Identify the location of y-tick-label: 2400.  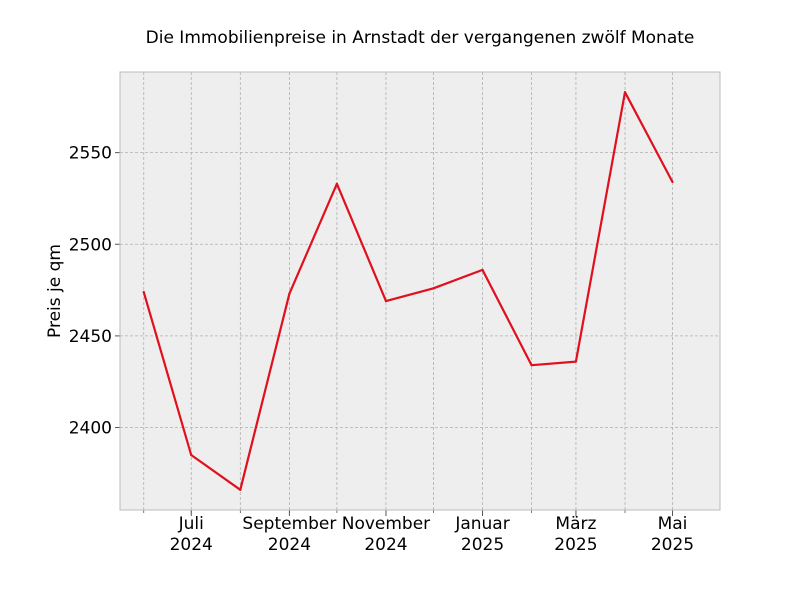
(90, 429).